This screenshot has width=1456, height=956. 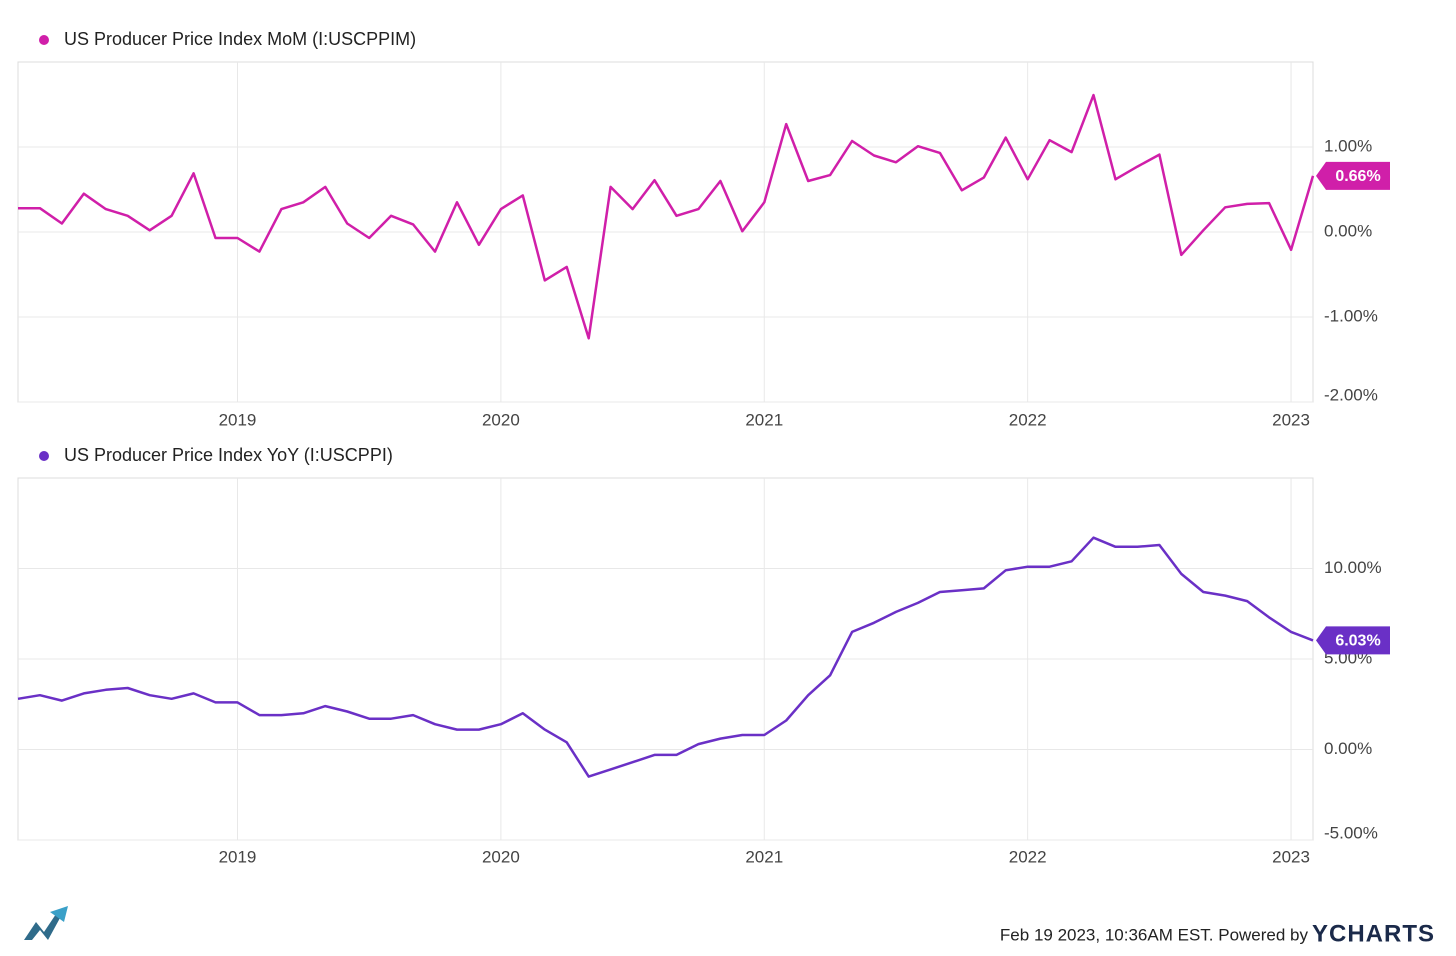 What do you see at coordinates (46, 923) in the screenshot?
I see `logo` at bounding box center [46, 923].